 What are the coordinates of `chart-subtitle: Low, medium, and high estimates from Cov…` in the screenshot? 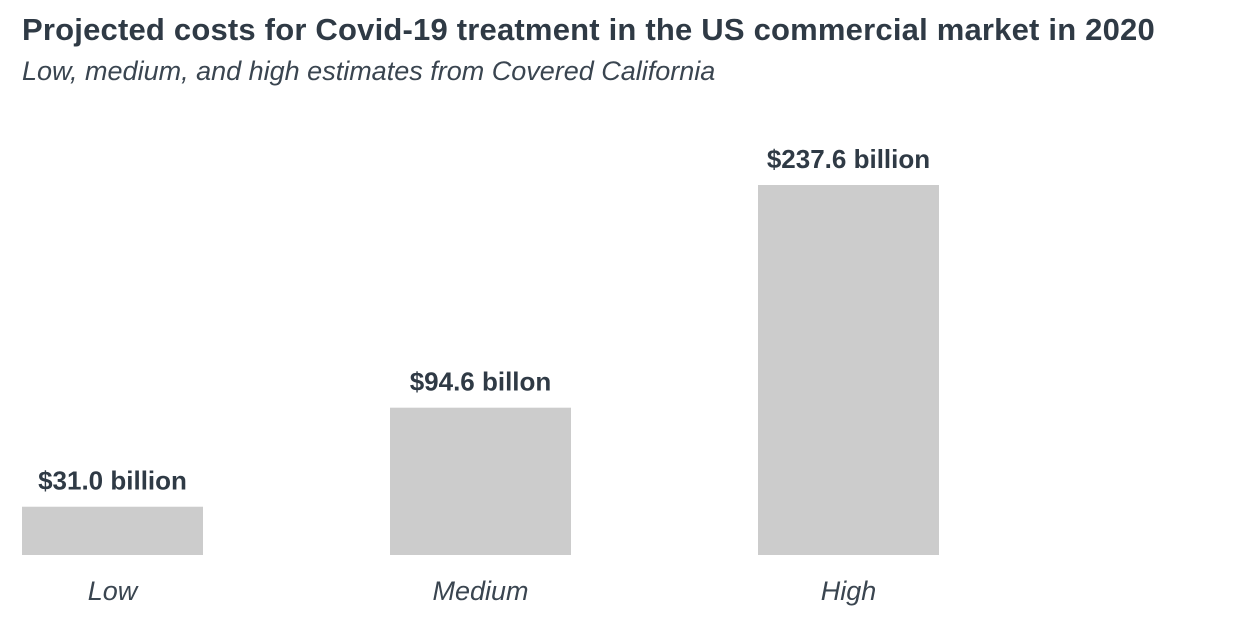 It's located at (369, 71).